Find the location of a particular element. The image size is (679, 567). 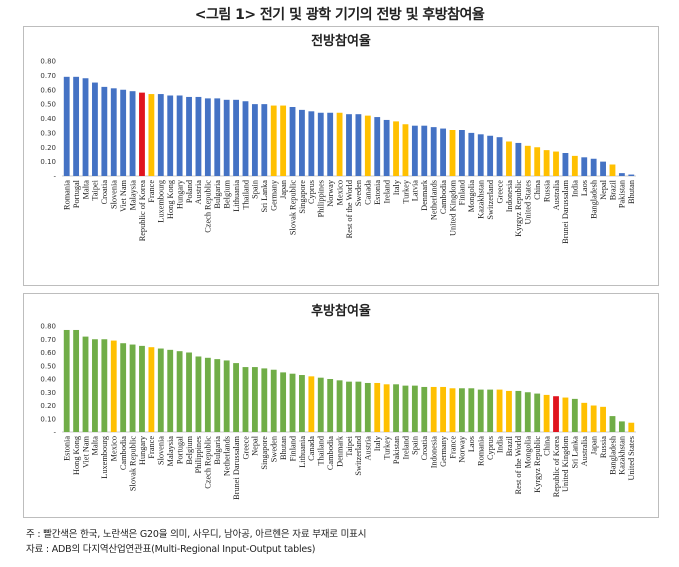

y-tick-label: 0.10 is located at coordinates (48, 162).